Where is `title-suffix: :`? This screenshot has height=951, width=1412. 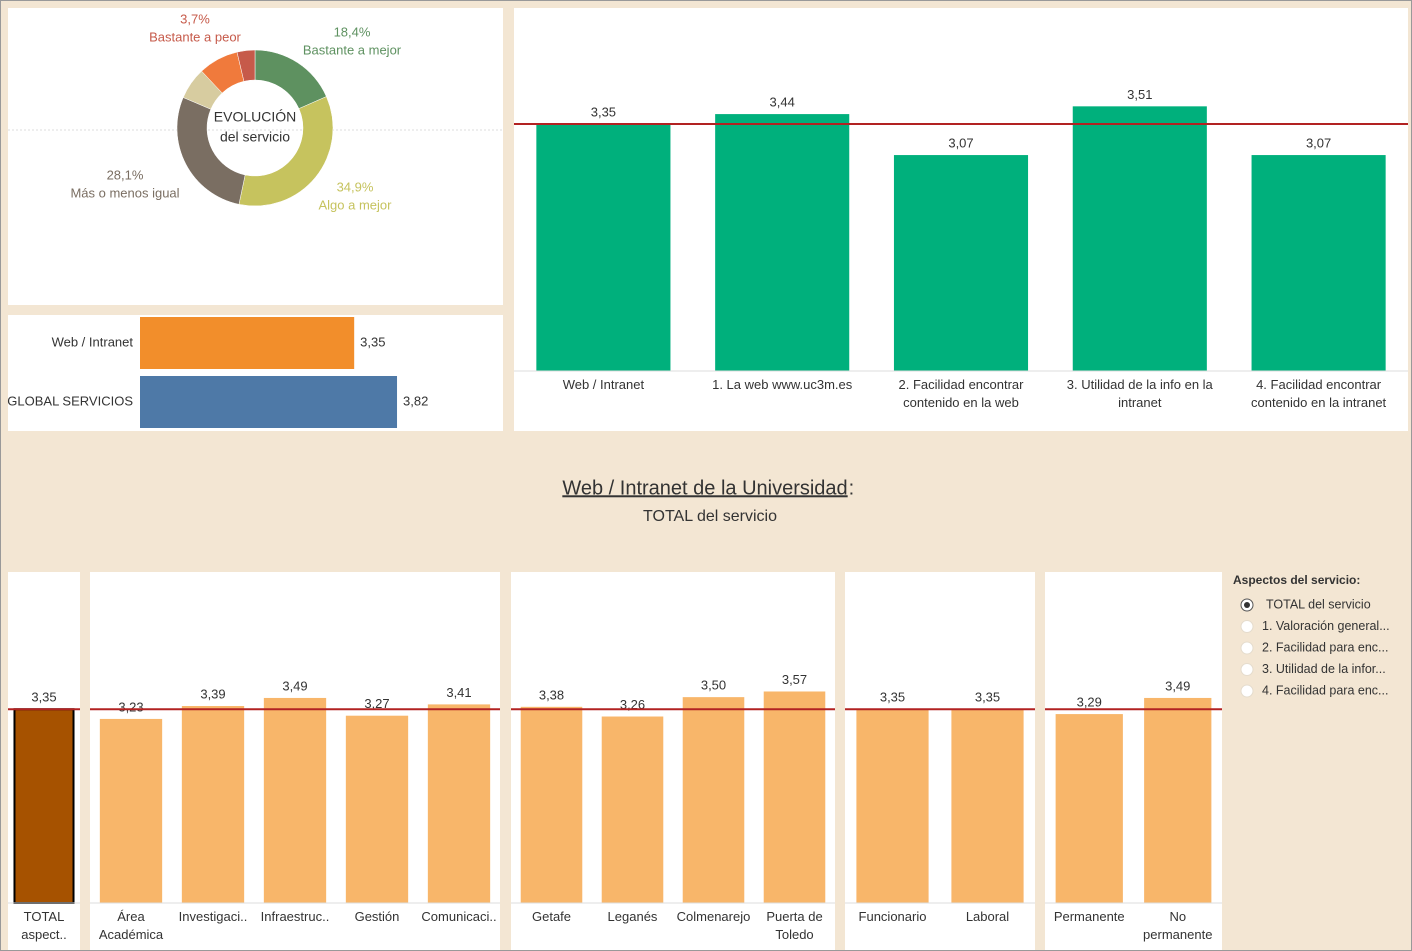 title-suffix: : is located at coordinates (852, 488).